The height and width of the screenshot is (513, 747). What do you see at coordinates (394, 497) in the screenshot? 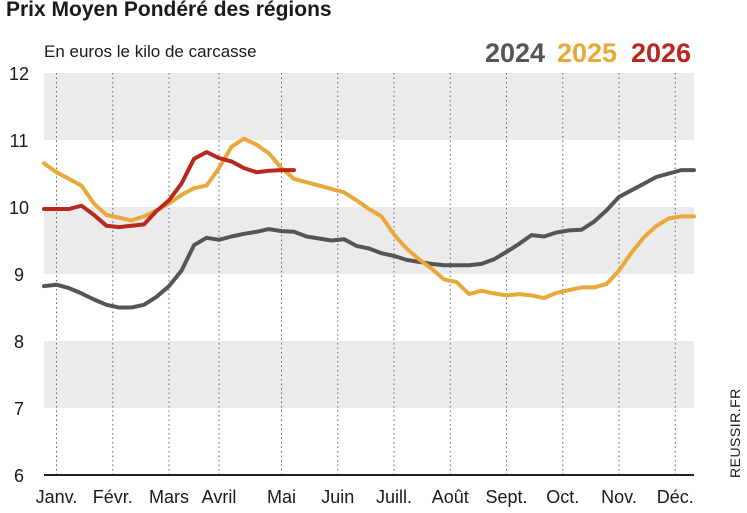
I see `x-tick-label-6: Juill.` at bounding box center [394, 497].